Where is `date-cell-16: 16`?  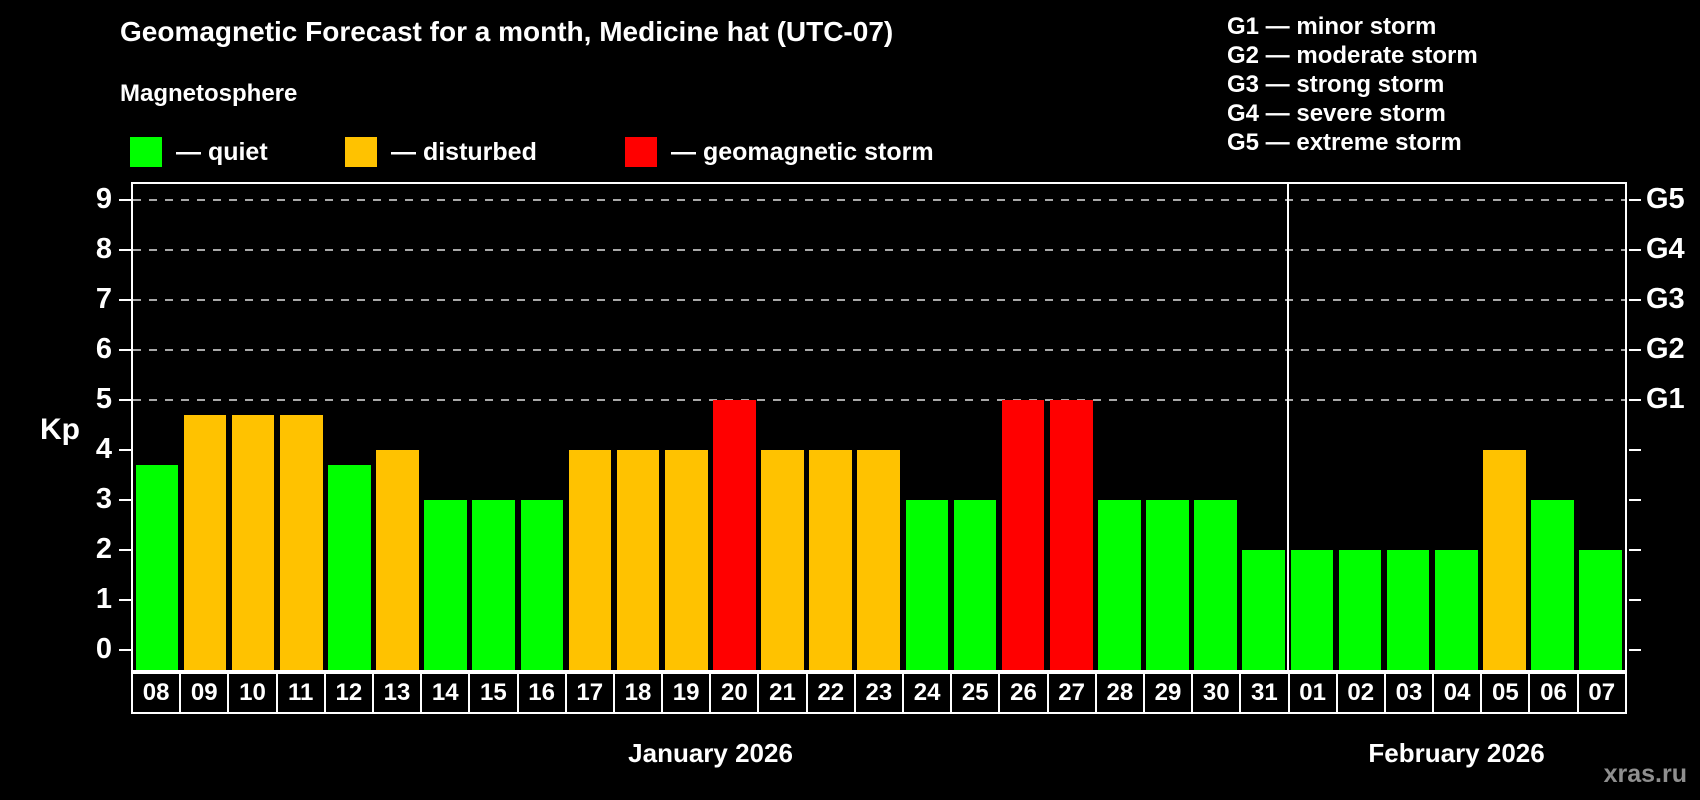 date-cell-16: 16 is located at coordinates (541, 693).